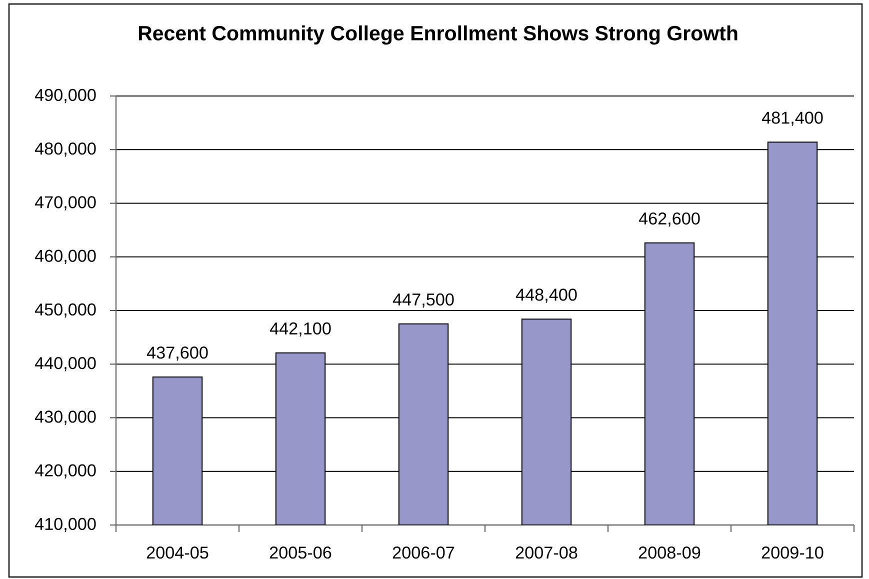 This screenshot has width=869, height=579. Describe the element at coordinates (546, 295) in the screenshot. I see `data-label: 448,400` at that location.